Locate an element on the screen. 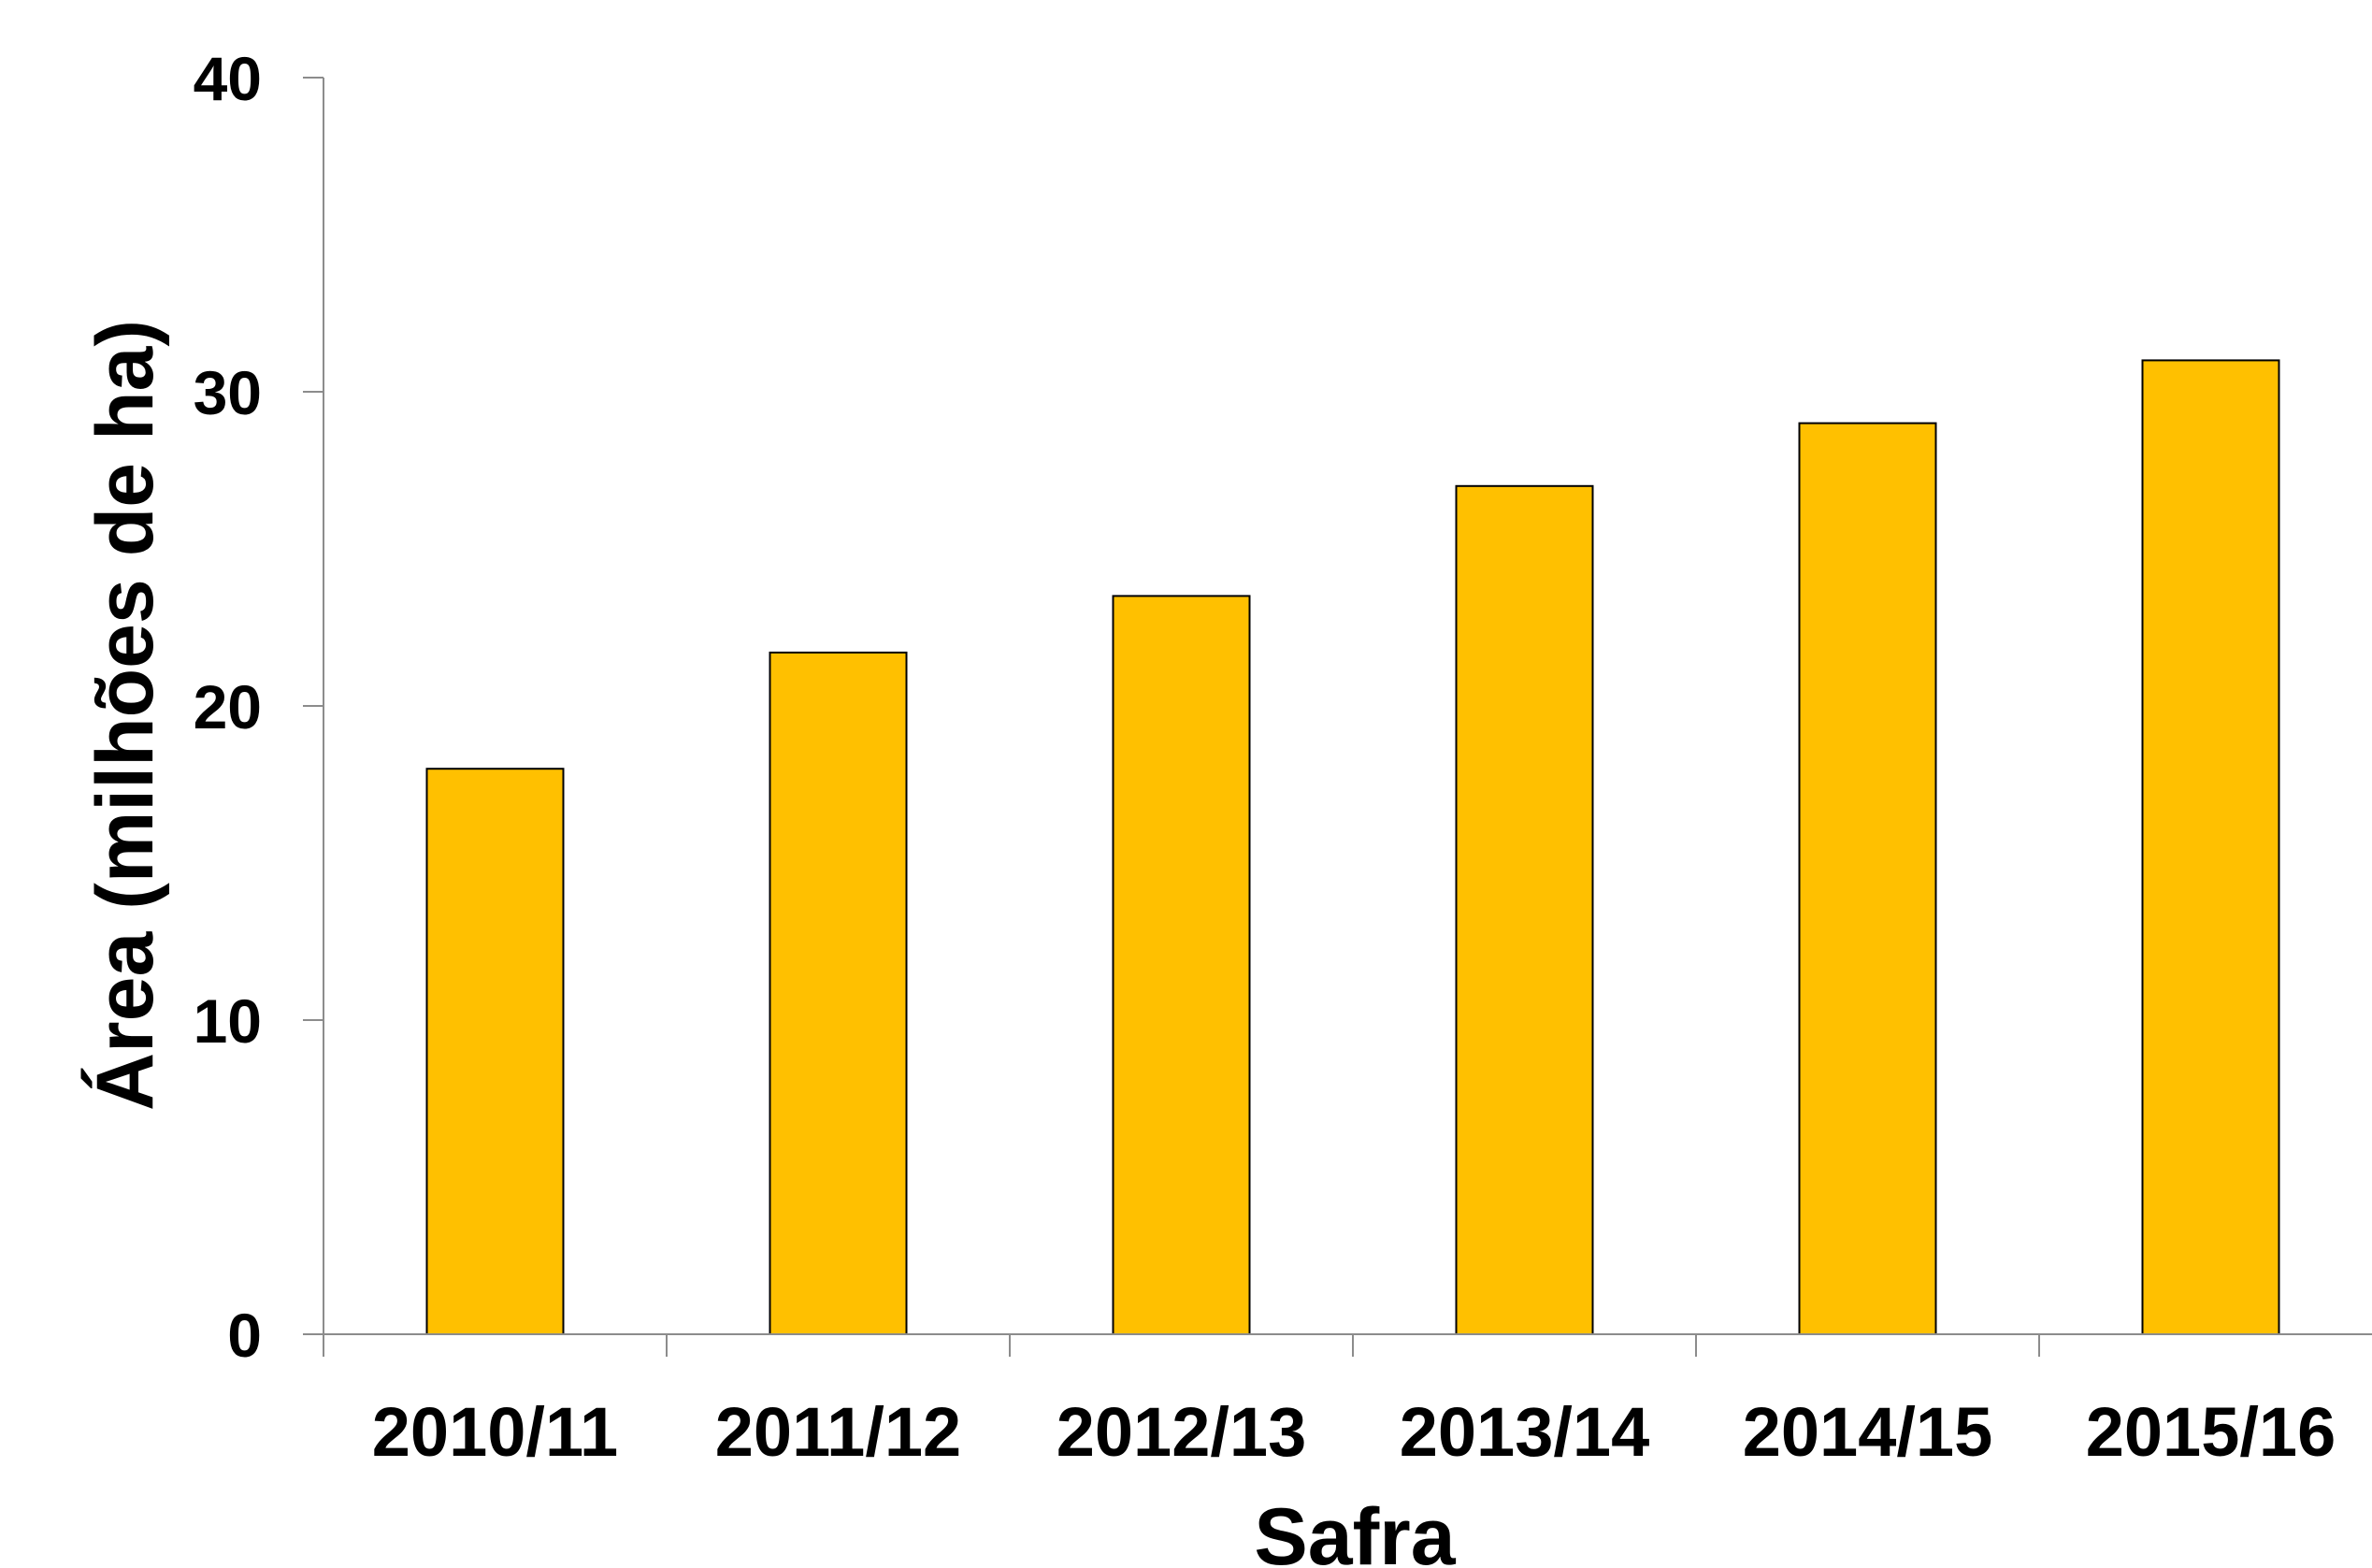  x-axis-title: Safra is located at coordinates (1355, 1530).